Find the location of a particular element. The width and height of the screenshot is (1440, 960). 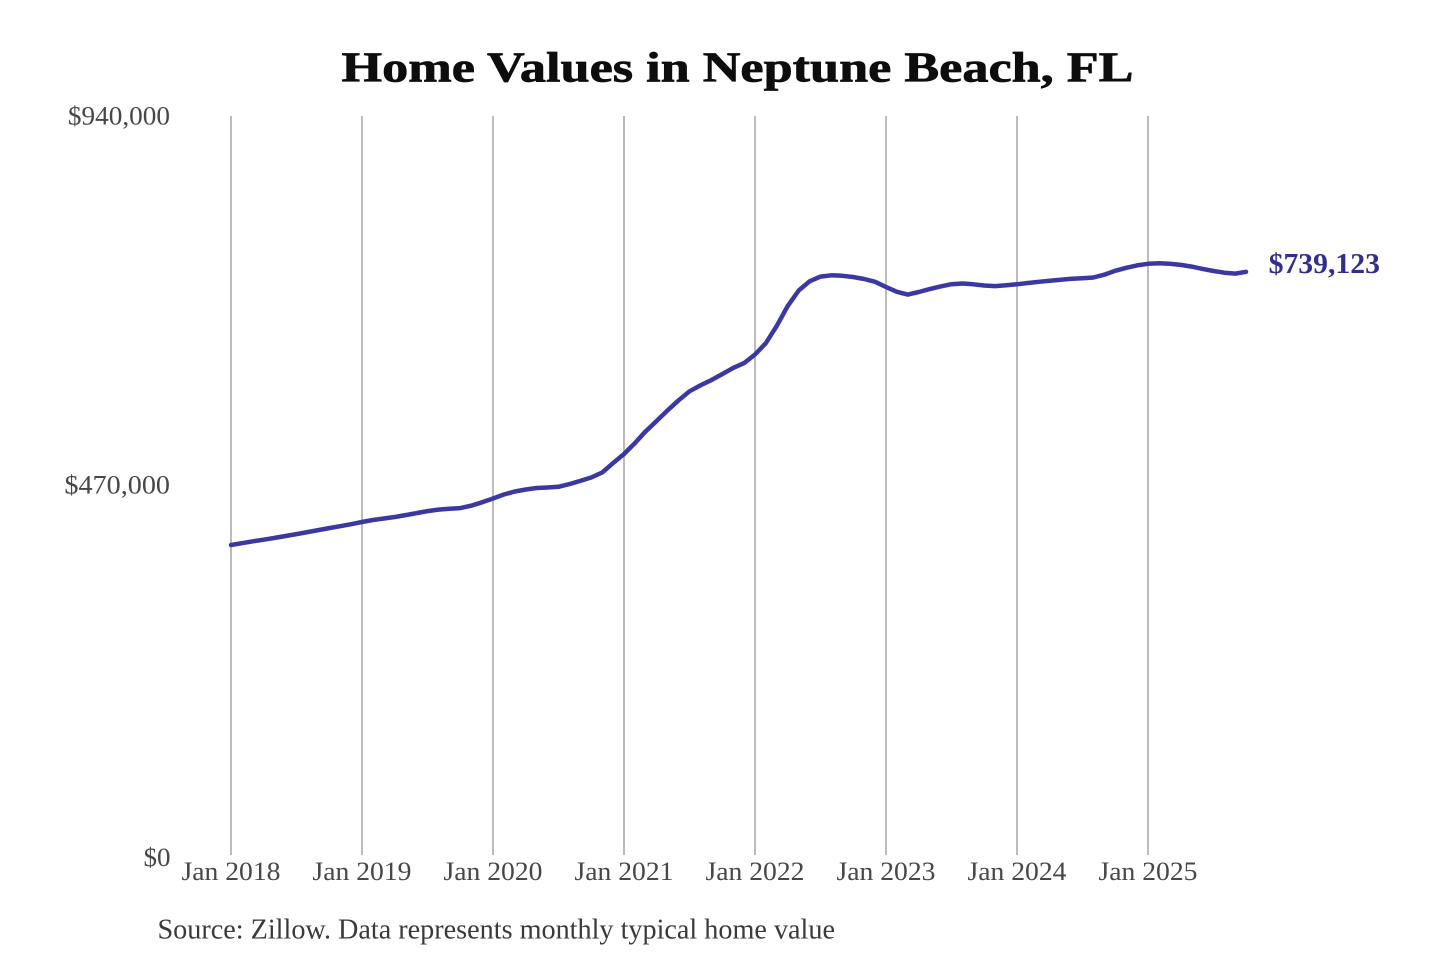

svg-text:Home Values in Neptune Beach,: Home Values in Neptune Beach, FL is located at coordinates (738, 69).